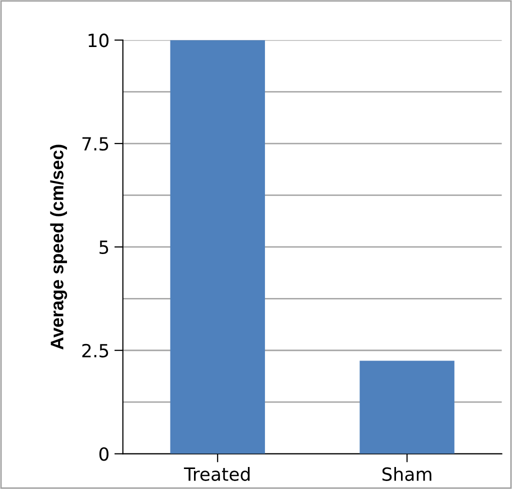  I want to click on y-axis-title: Average speed (cm/sec), so click(59, 247).